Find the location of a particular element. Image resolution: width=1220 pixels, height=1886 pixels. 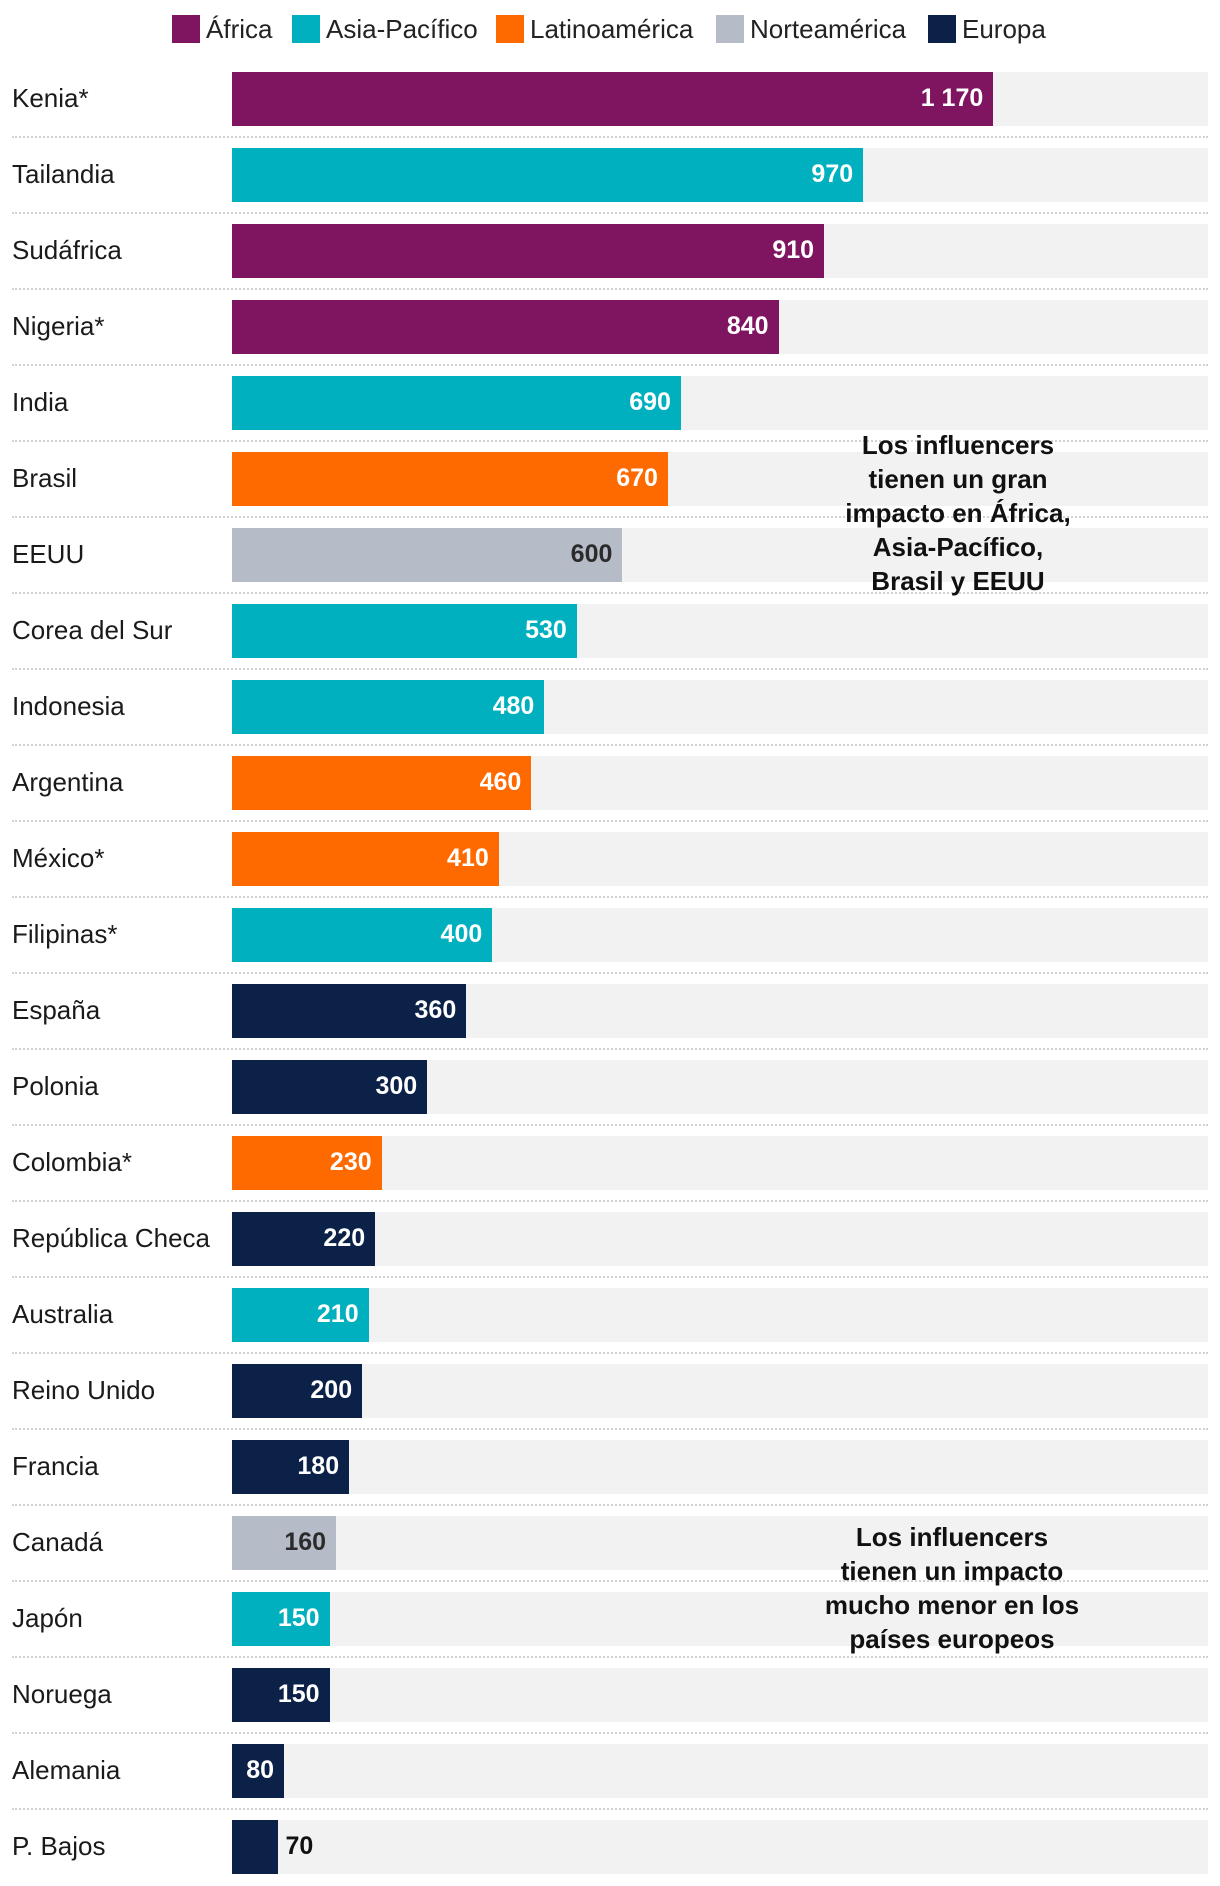

category-label: P. Bajos is located at coordinates (59, 1846).